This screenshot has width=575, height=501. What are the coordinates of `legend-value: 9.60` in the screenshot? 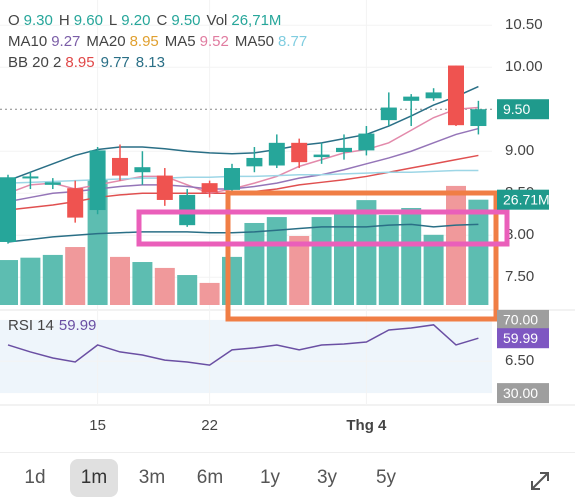 It's located at (88, 20).